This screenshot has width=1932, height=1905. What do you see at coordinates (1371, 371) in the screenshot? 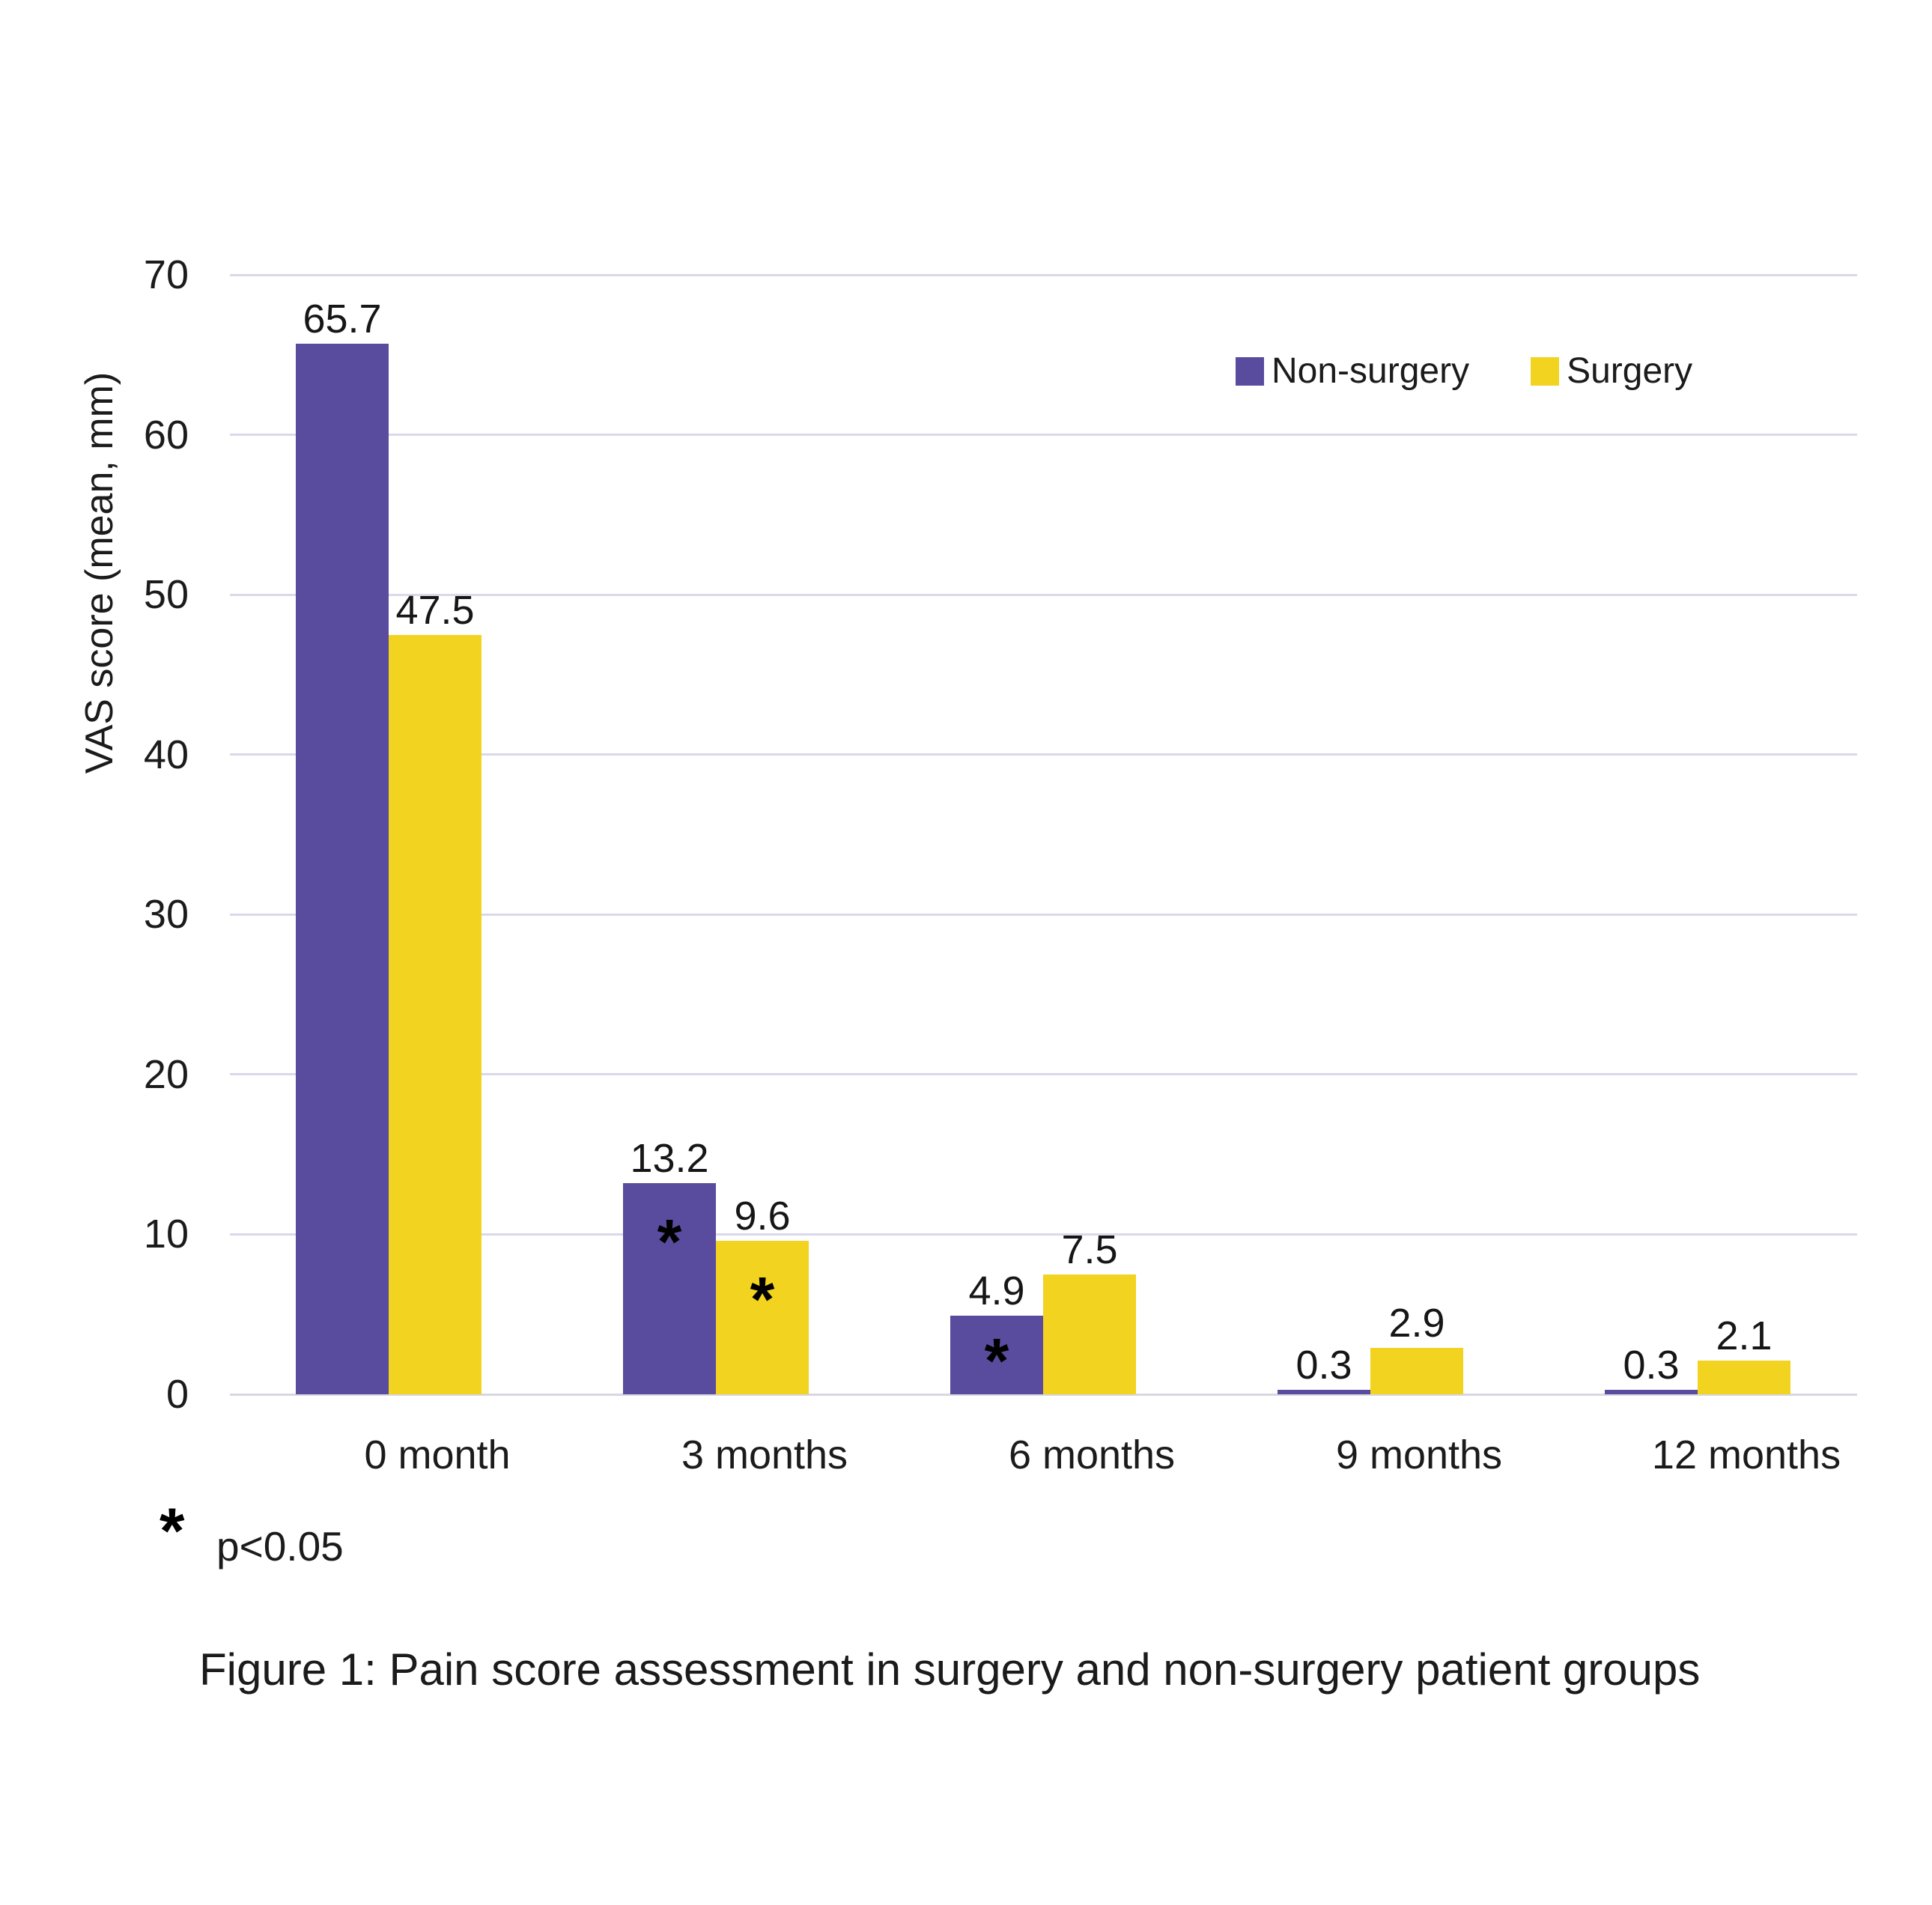
I see `legend-label: Non-surgery` at bounding box center [1371, 371].